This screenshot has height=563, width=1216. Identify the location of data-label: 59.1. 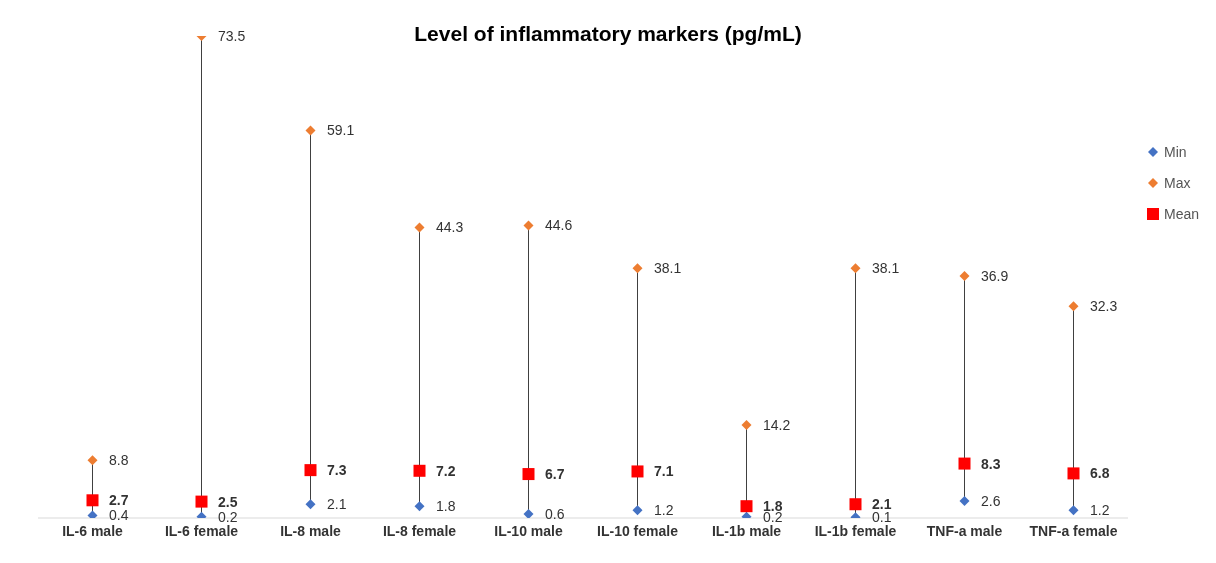
(341, 130).